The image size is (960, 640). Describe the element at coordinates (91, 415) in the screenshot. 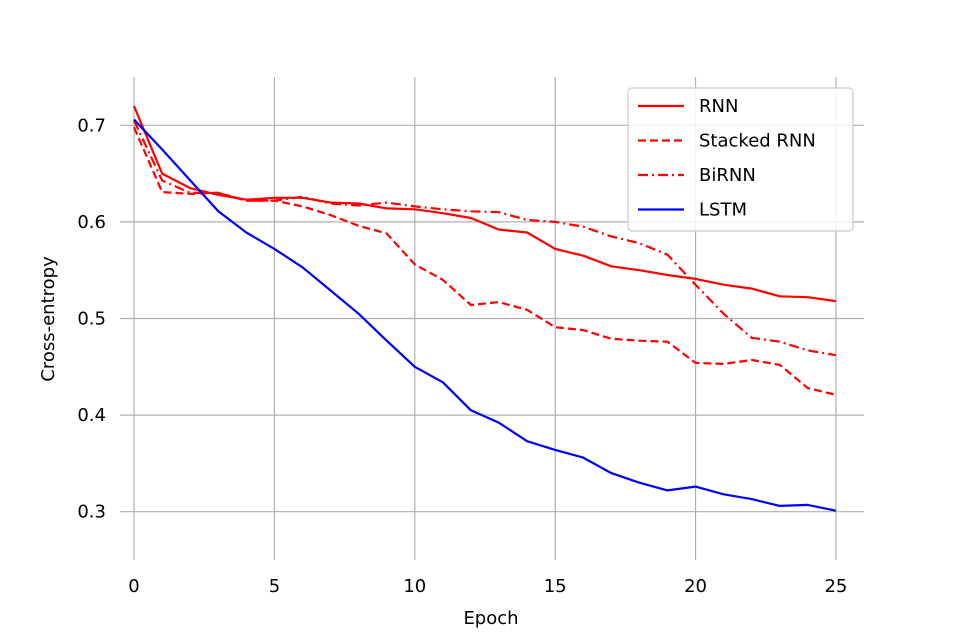

I see `y-tick-label: 0.4` at that location.